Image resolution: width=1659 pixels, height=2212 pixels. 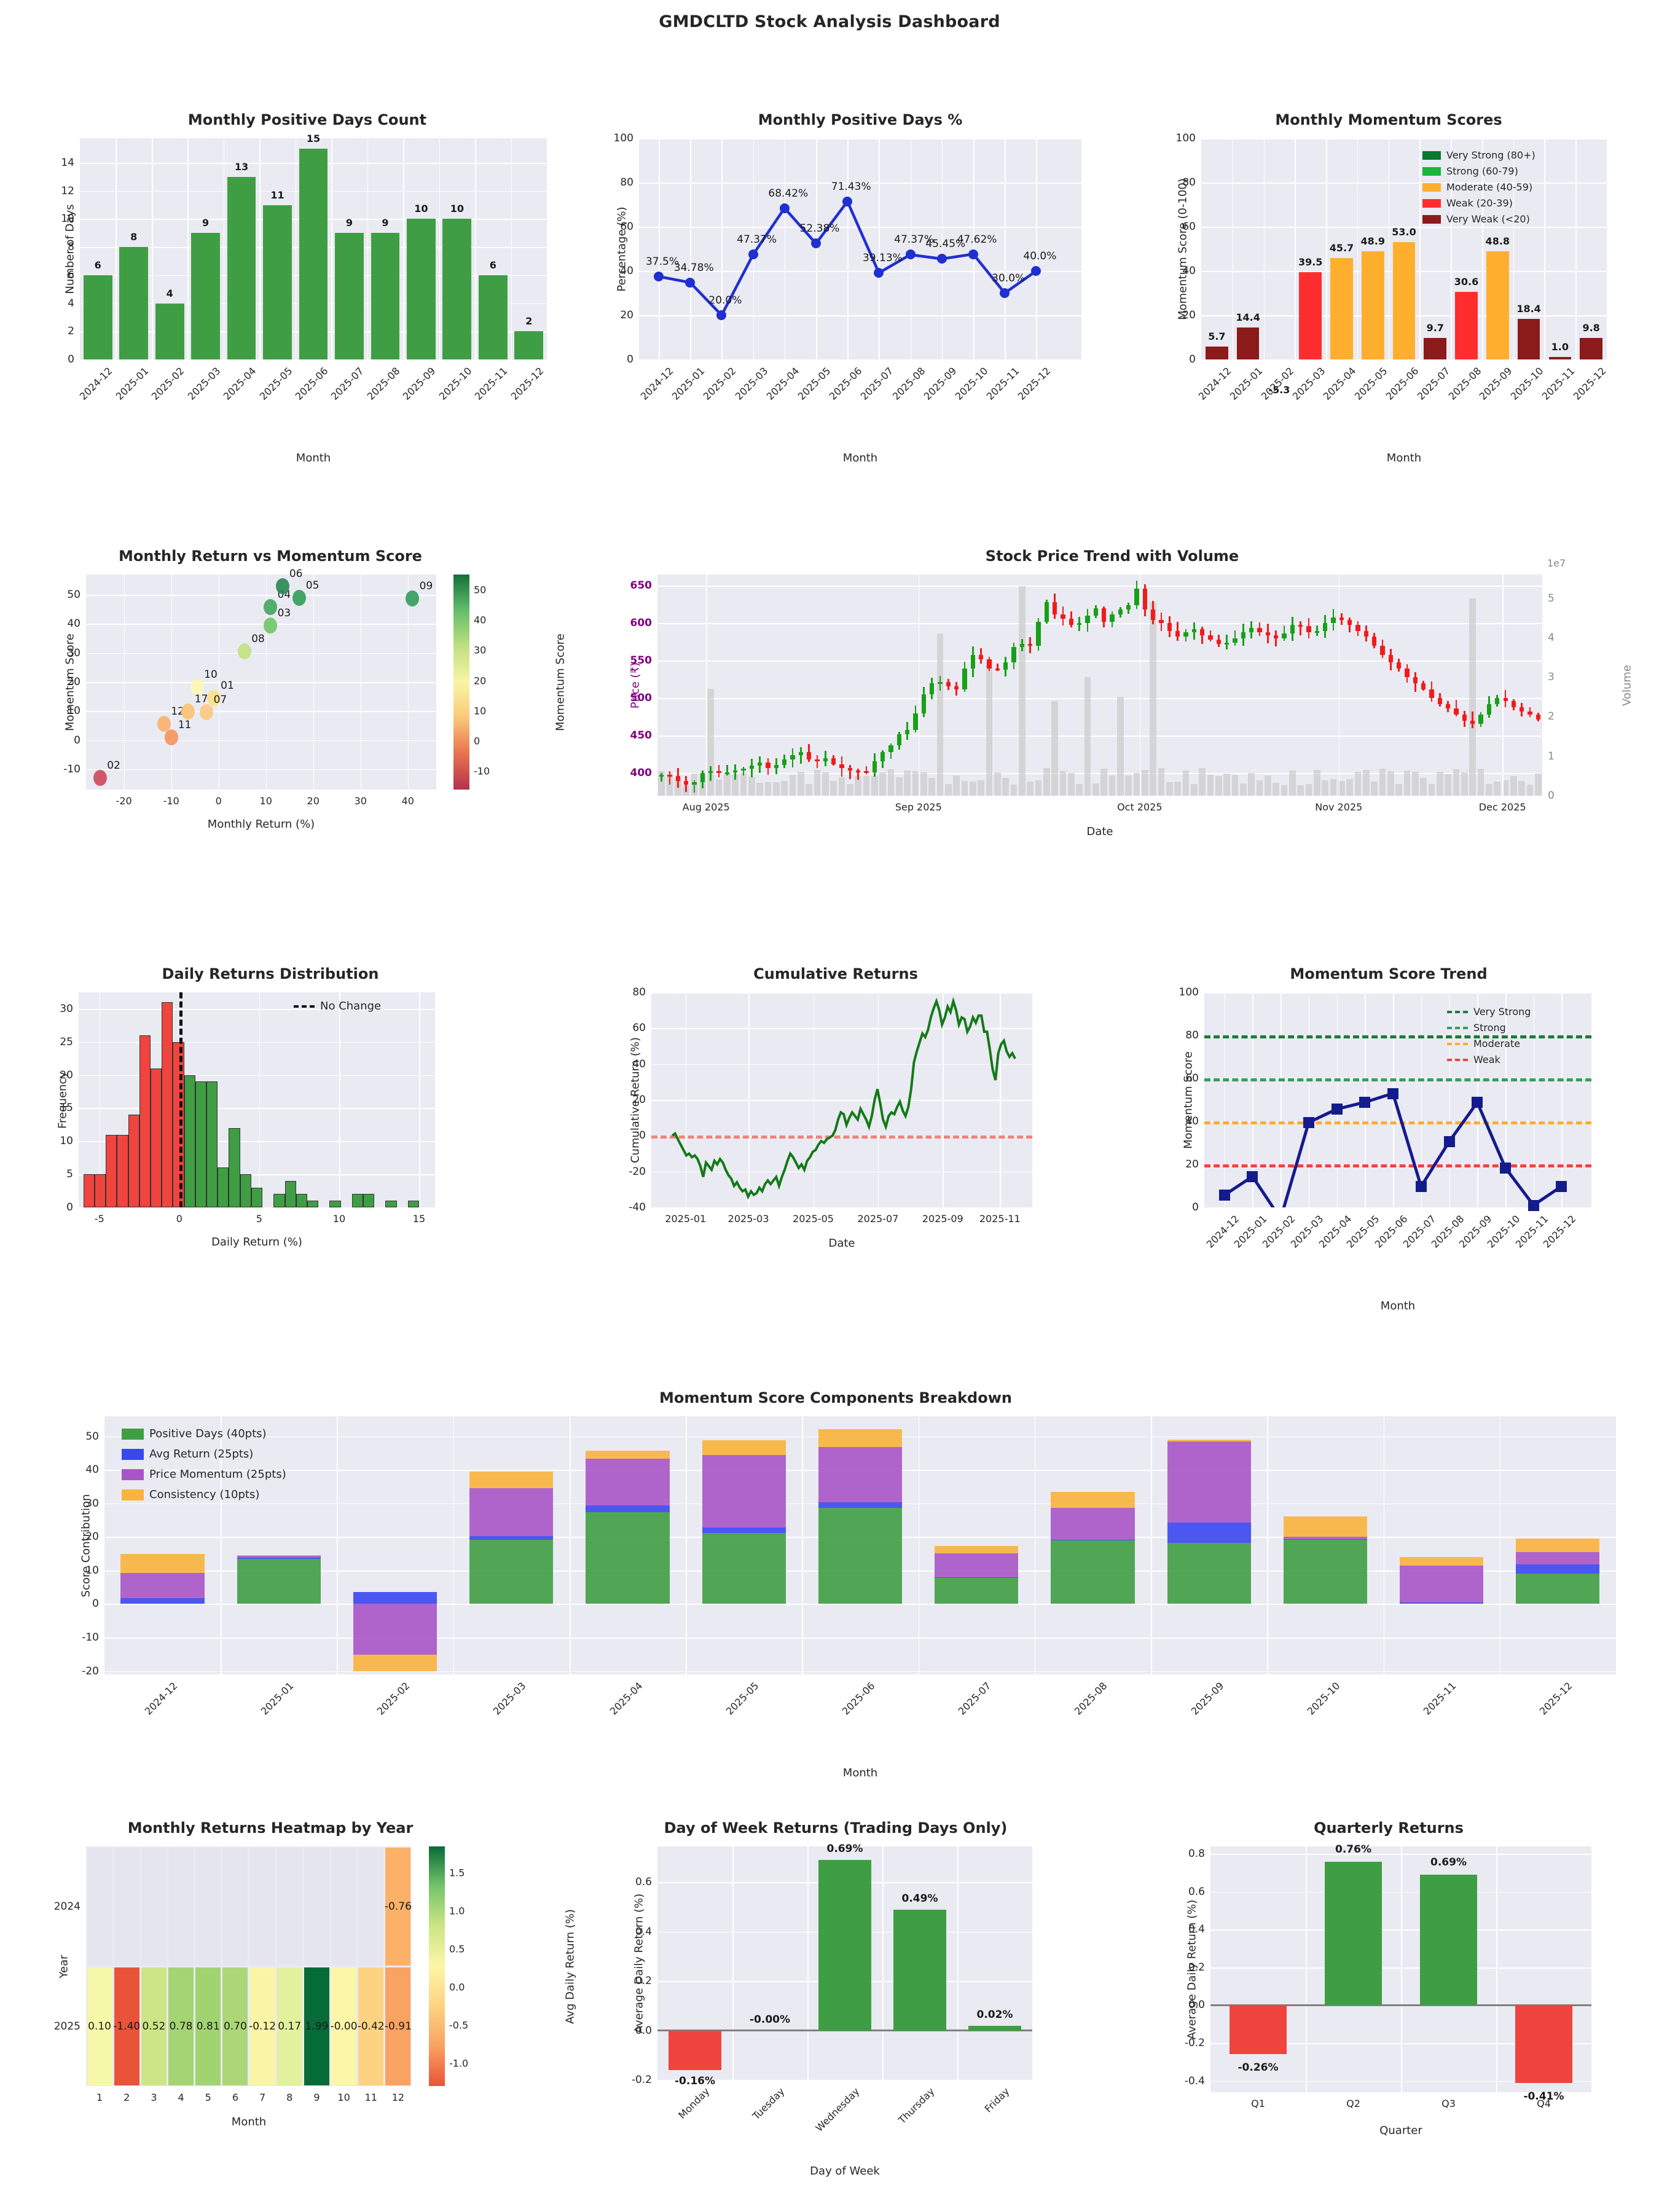 What do you see at coordinates (1448, 2103) in the screenshot?
I see `x-tick-label: Q3` at bounding box center [1448, 2103].